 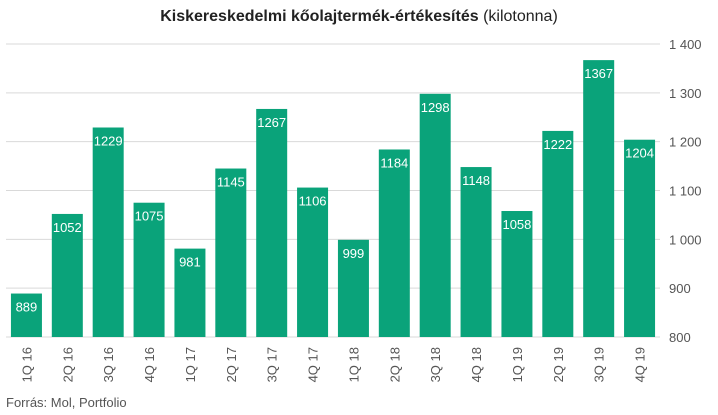 What do you see at coordinates (476, 364) in the screenshot?
I see `x-tick-label: 4Q 18` at bounding box center [476, 364].